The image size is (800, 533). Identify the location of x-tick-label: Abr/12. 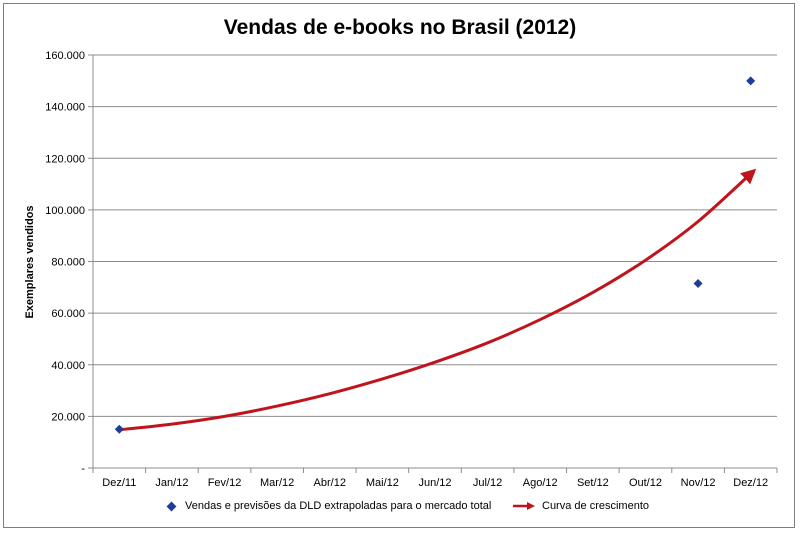
(330, 483).